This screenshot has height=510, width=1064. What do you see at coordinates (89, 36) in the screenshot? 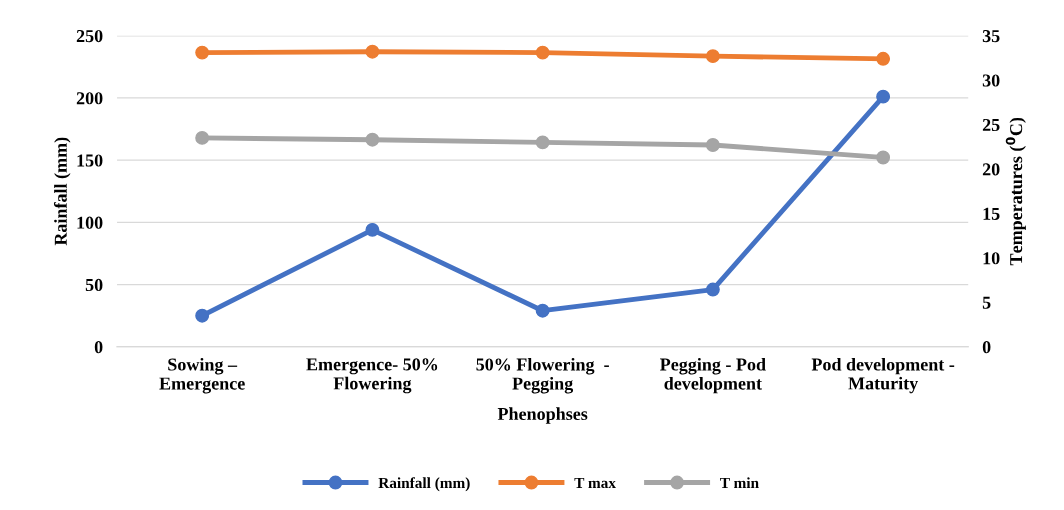
I see `y-tick-label: 250` at bounding box center [89, 36].